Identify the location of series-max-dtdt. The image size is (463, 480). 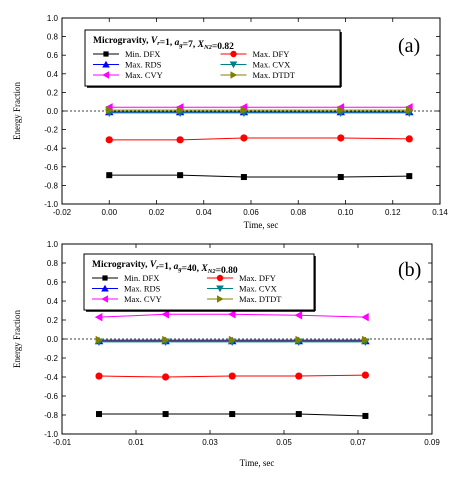
(259, 110).